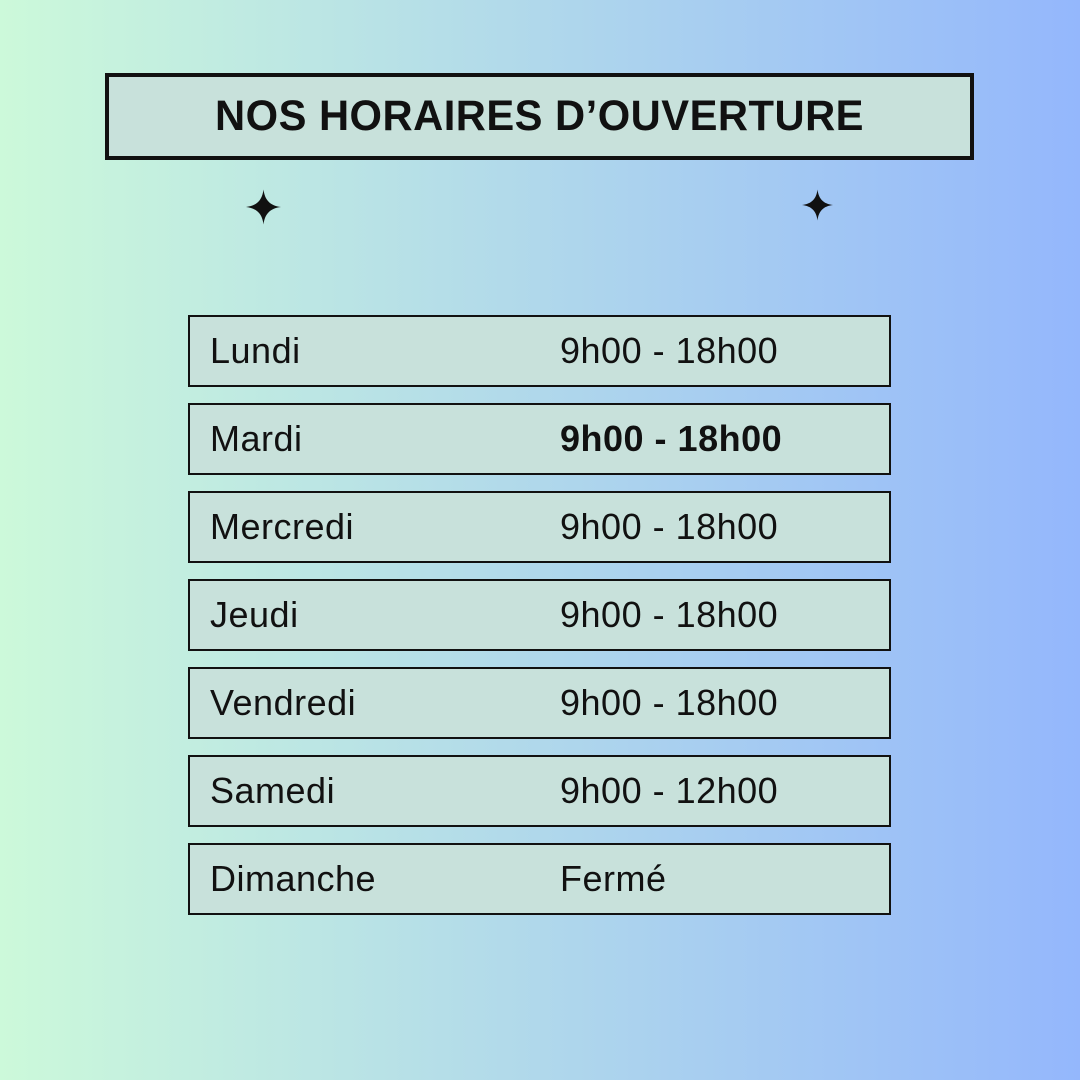  I want to click on page-title: NOS HORAIRES D’OUVERTURE, so click(539, 116).